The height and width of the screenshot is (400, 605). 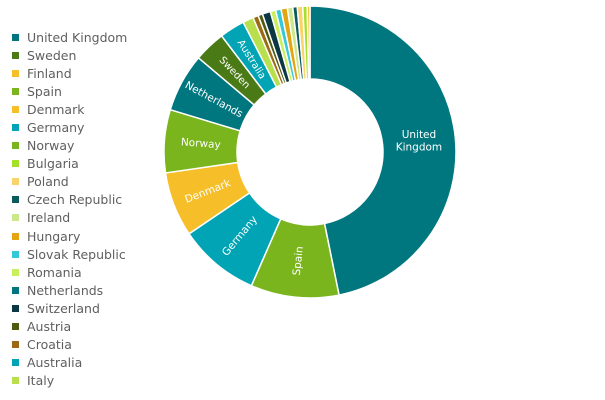 I want to click on legend-item-switzerland: Switzerland, so click(x=69, y=308).